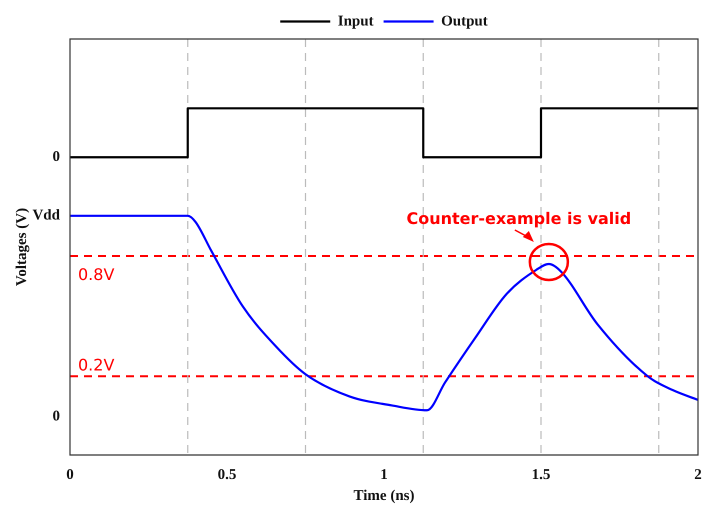 The image size is (720, 511). What do you see at coordinates (22, 247) in the screenshot?
I see `y-axis-title: Voltages (V)` at bounding box center [22, 247].